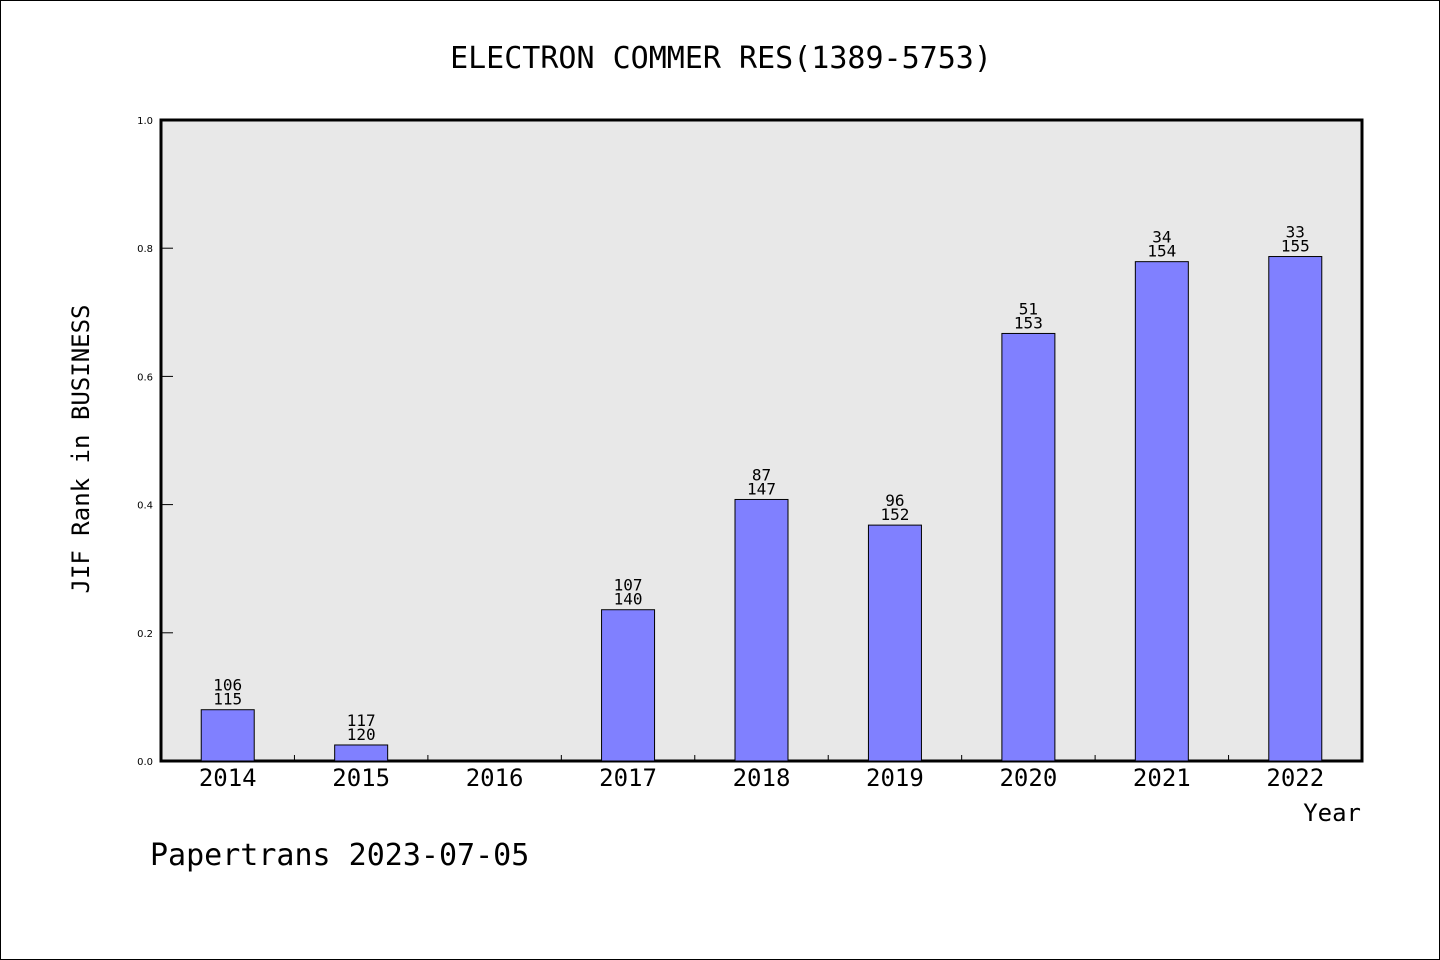 The image size is (1440, 960). I want to click on x-axis: 2014 2015 2016 2017 2018 2019 2020 2021 2022, so click(761, 773).